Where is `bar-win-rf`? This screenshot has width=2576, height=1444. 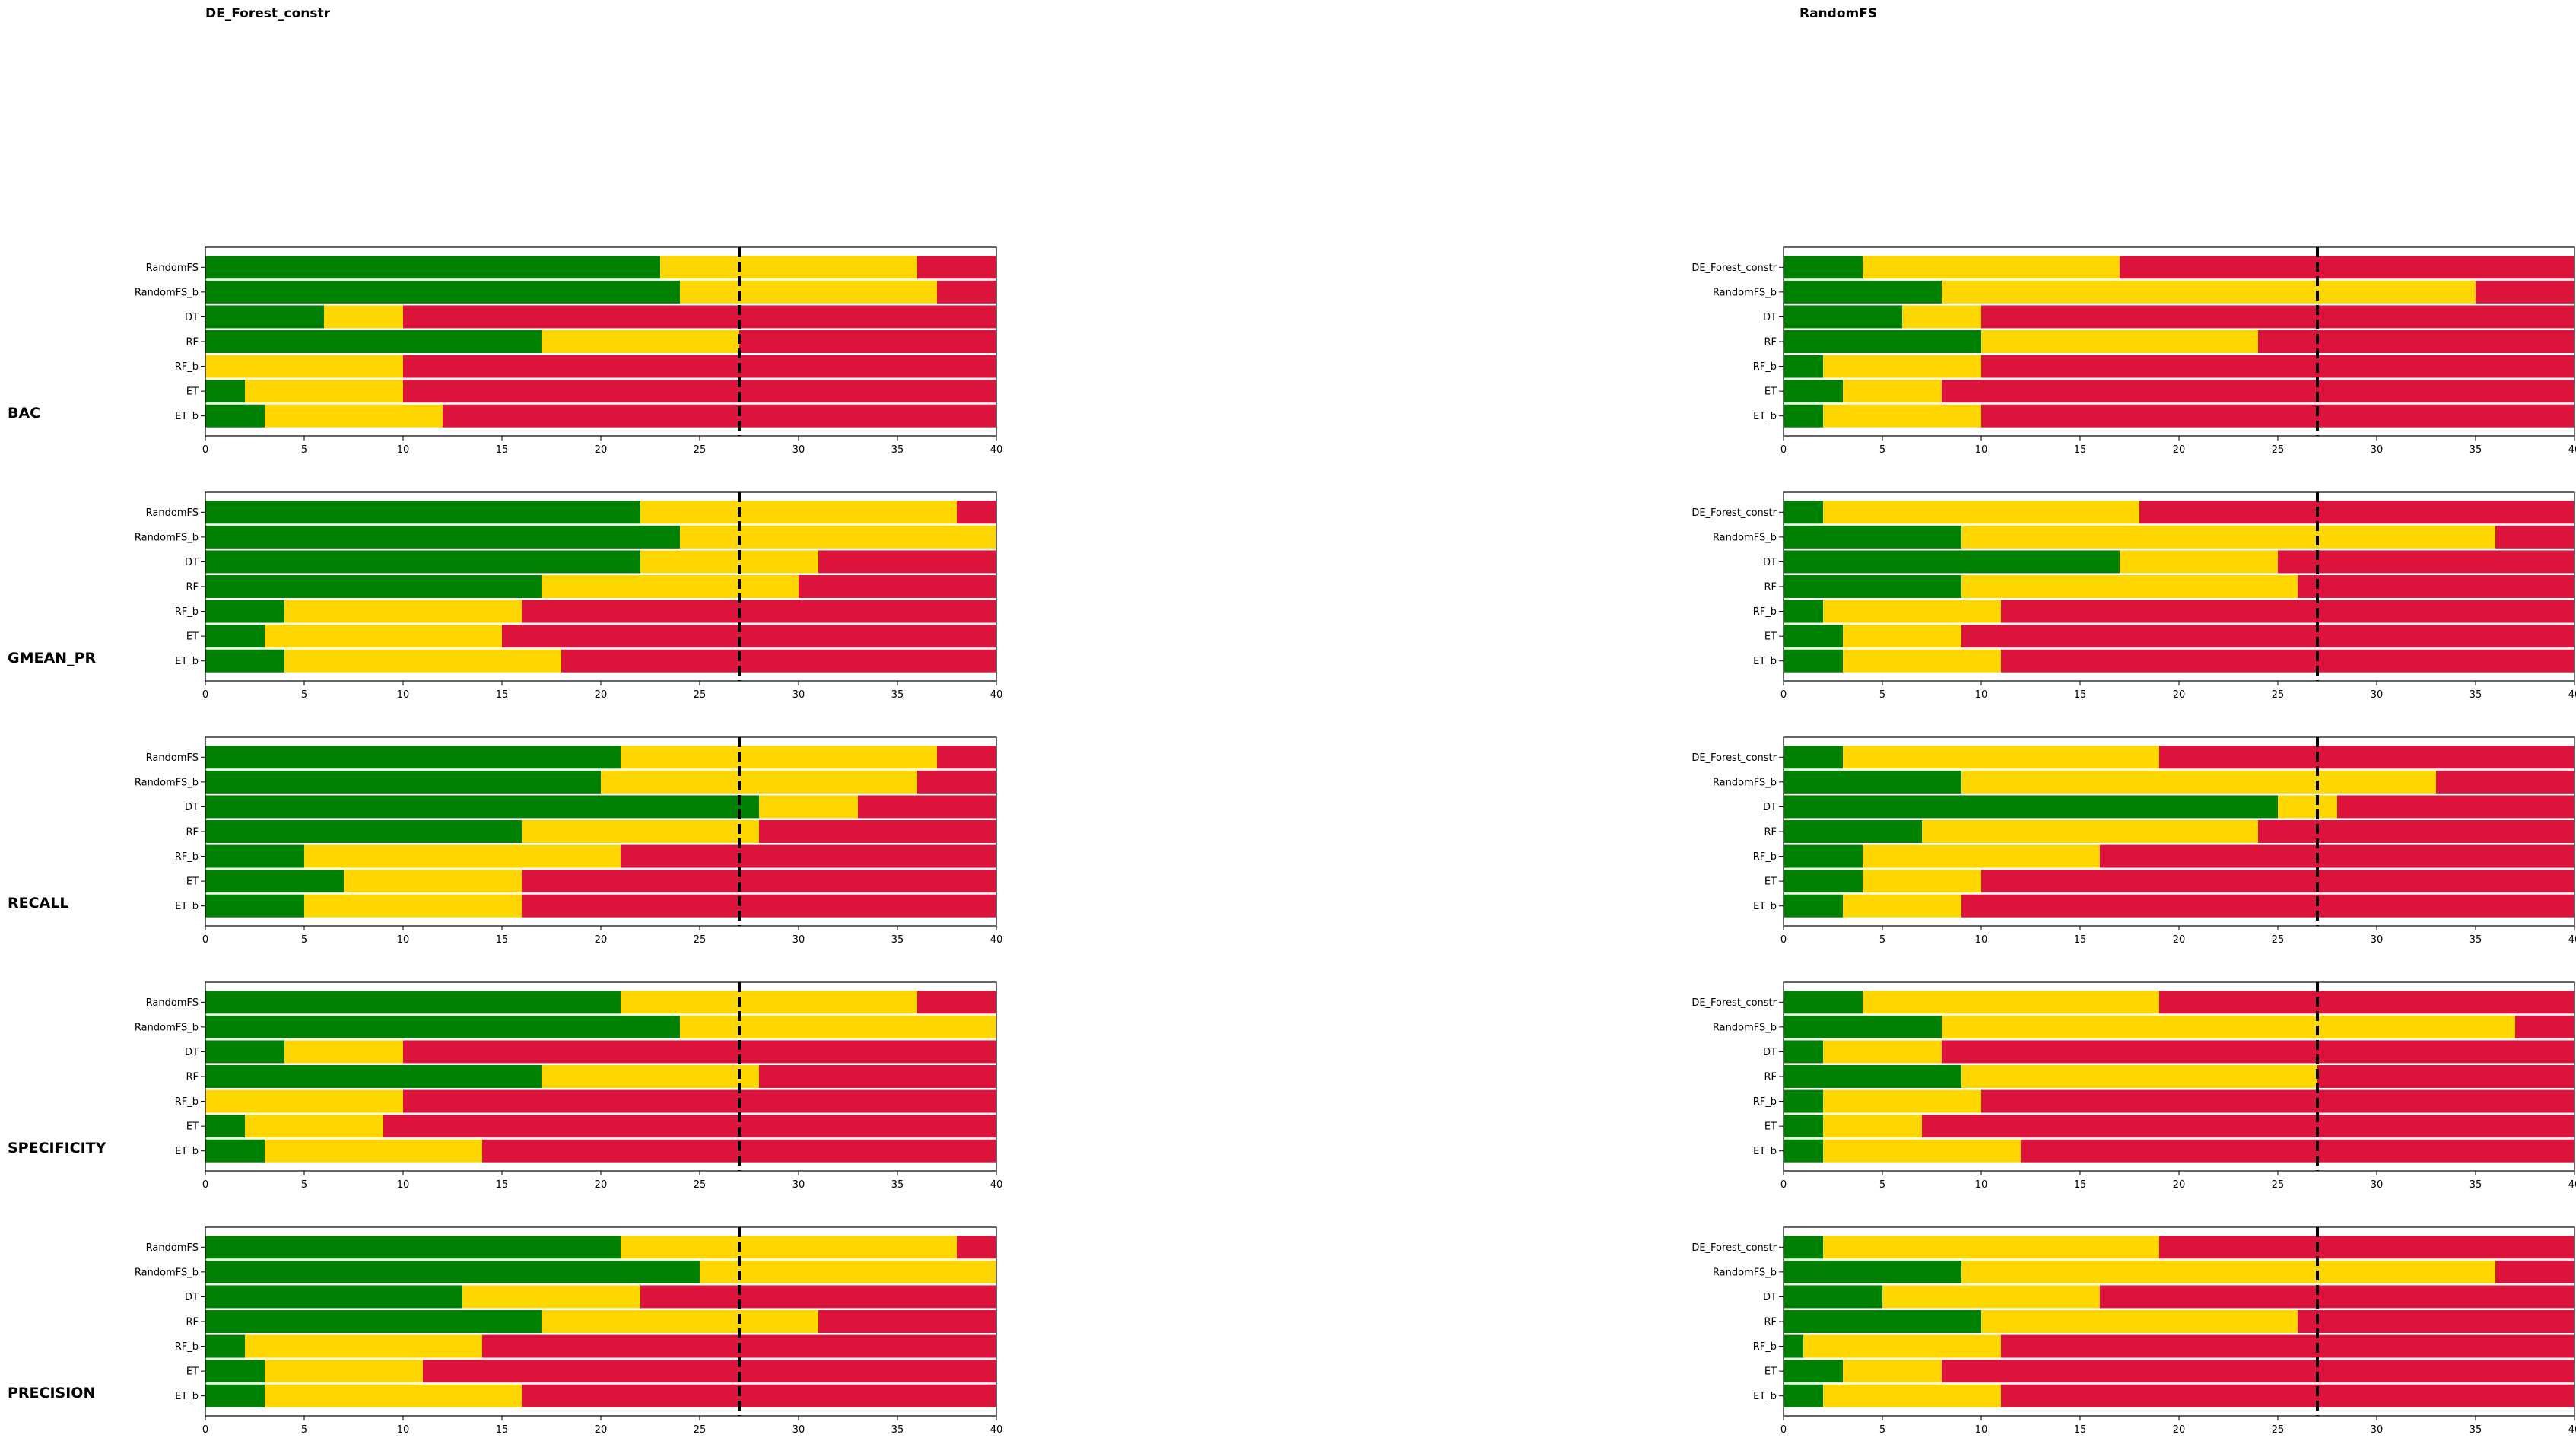 bar-win-rf is located at coordinates (373, 1321).